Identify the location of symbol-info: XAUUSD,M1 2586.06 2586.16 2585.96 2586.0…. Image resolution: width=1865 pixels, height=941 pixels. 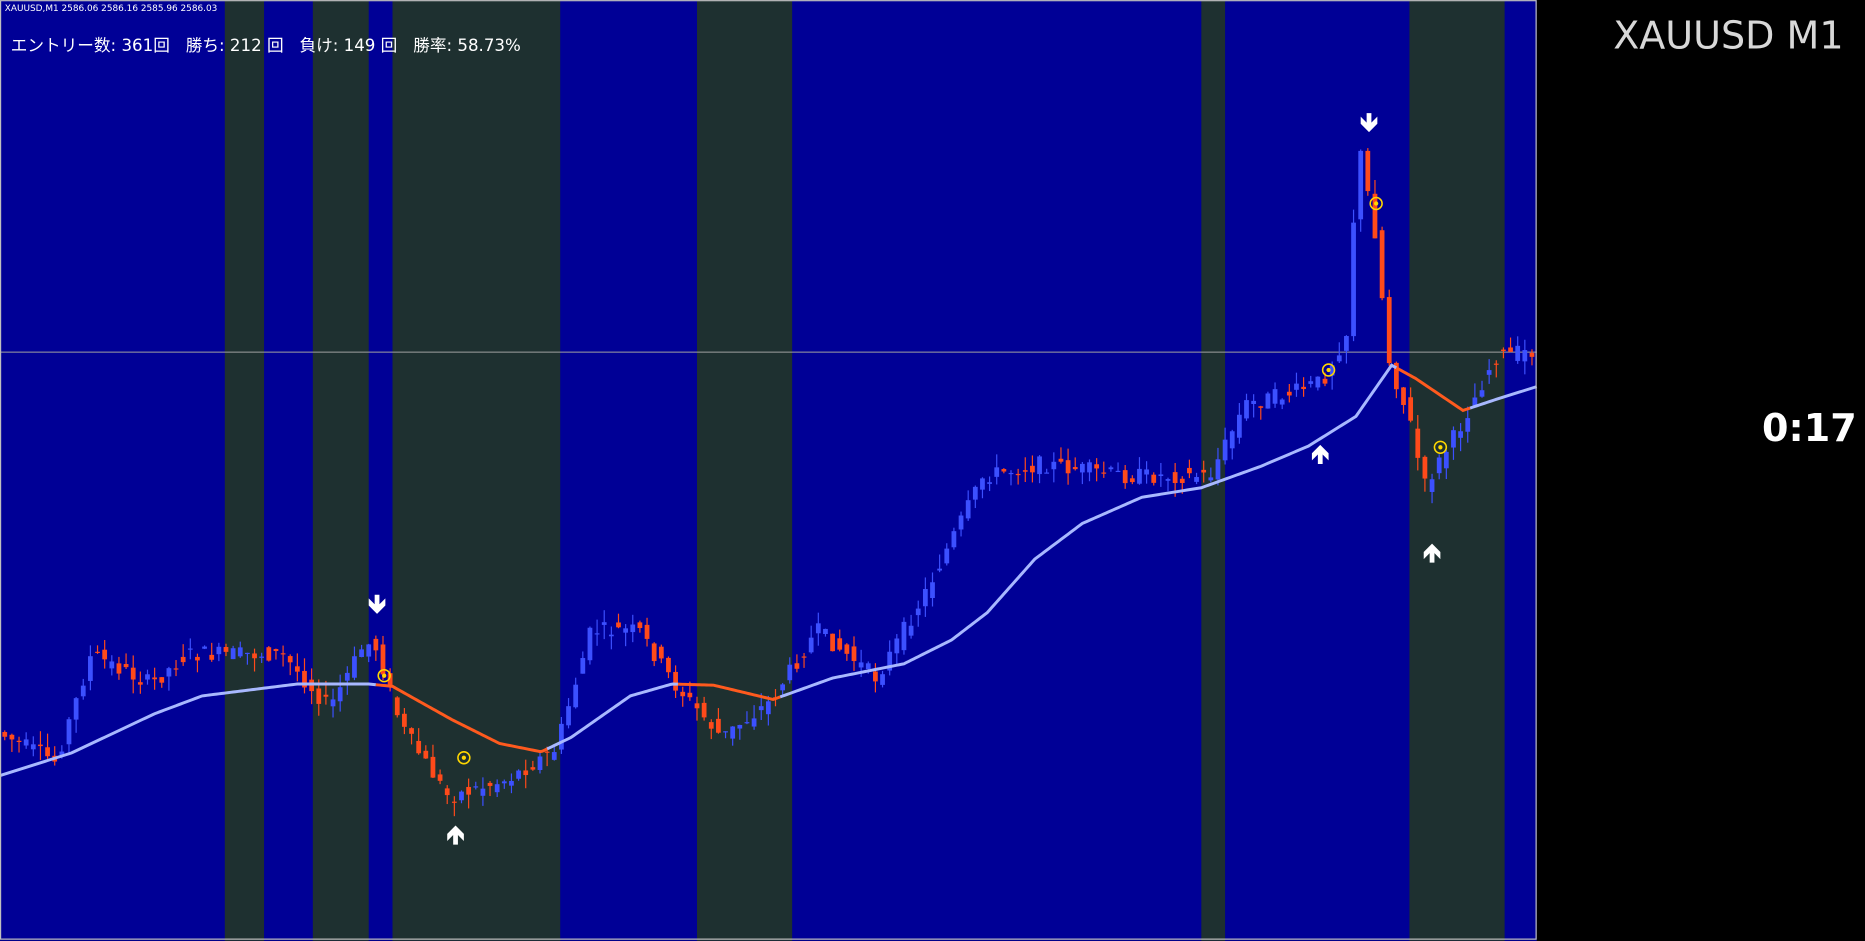
(111, 9).